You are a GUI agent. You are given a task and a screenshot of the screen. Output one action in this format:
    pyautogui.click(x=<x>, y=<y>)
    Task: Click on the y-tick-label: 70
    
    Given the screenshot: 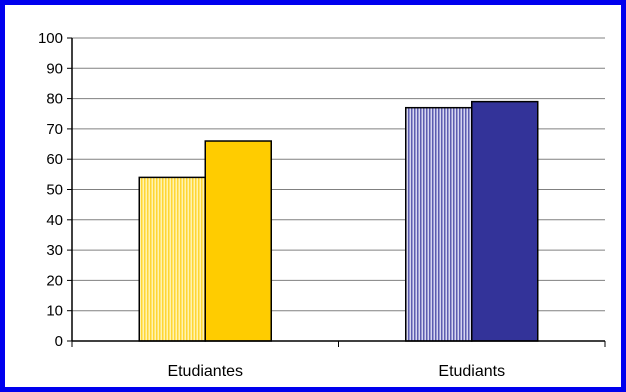 What is the action you would take?
    pyautogui.click(x=54, y=129)
    